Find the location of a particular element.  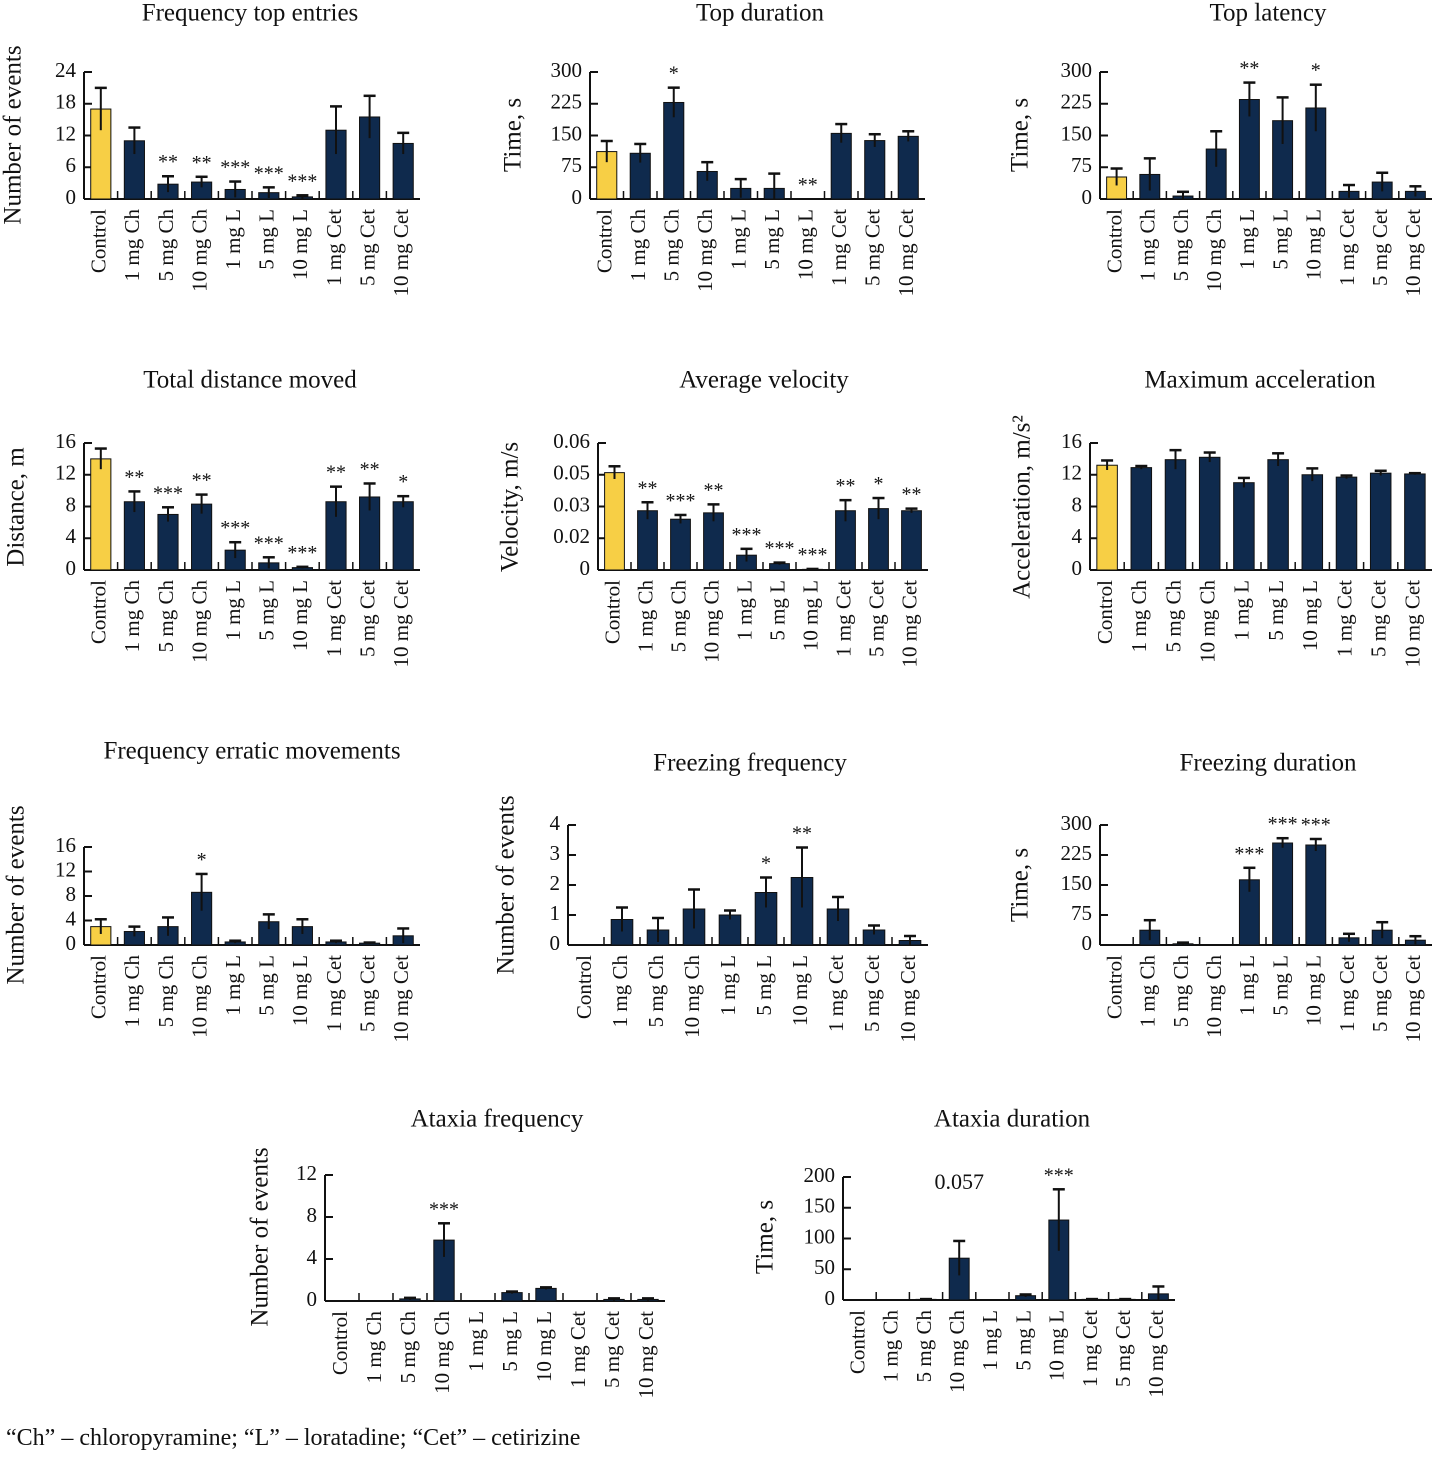

y-tick-label: 24 is located at coordinates (66, 70).